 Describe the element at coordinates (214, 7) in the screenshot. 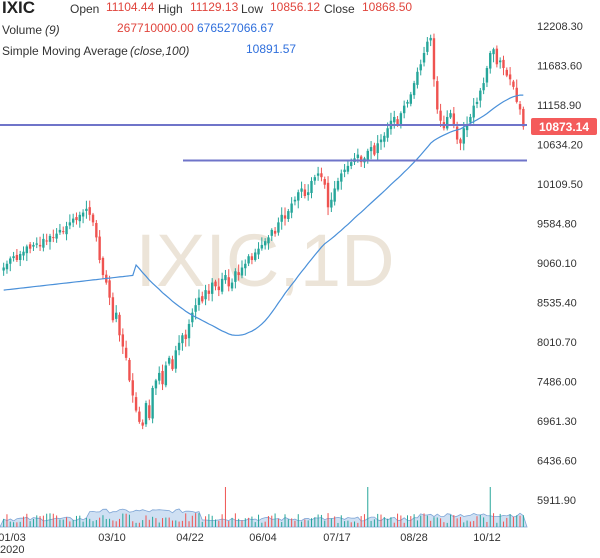

I see `svg-text: 11129.13` at that location.